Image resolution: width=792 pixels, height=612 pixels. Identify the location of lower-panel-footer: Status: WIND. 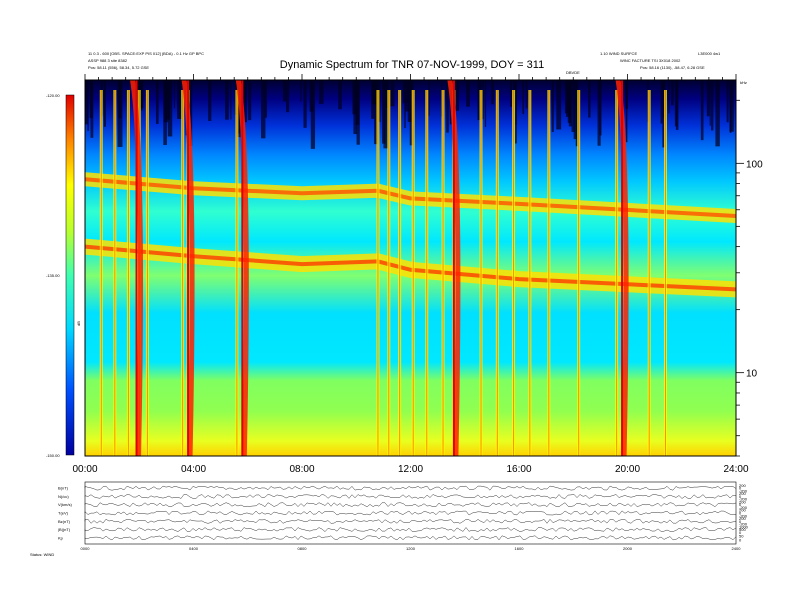
(42, 554).